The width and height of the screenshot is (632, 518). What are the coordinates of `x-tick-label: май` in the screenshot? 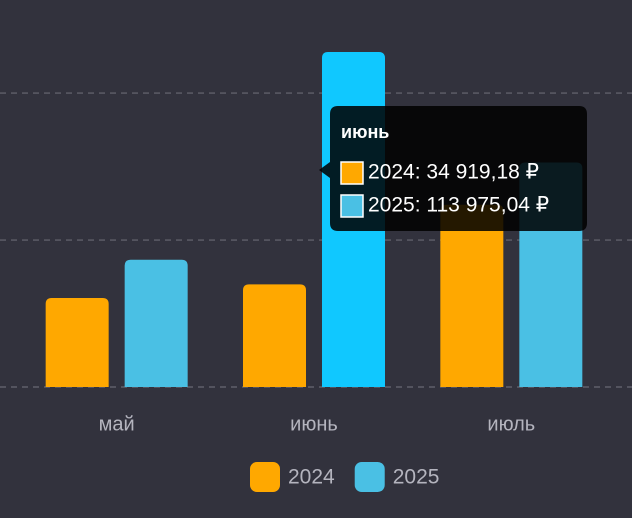 It's located at (117, 424).